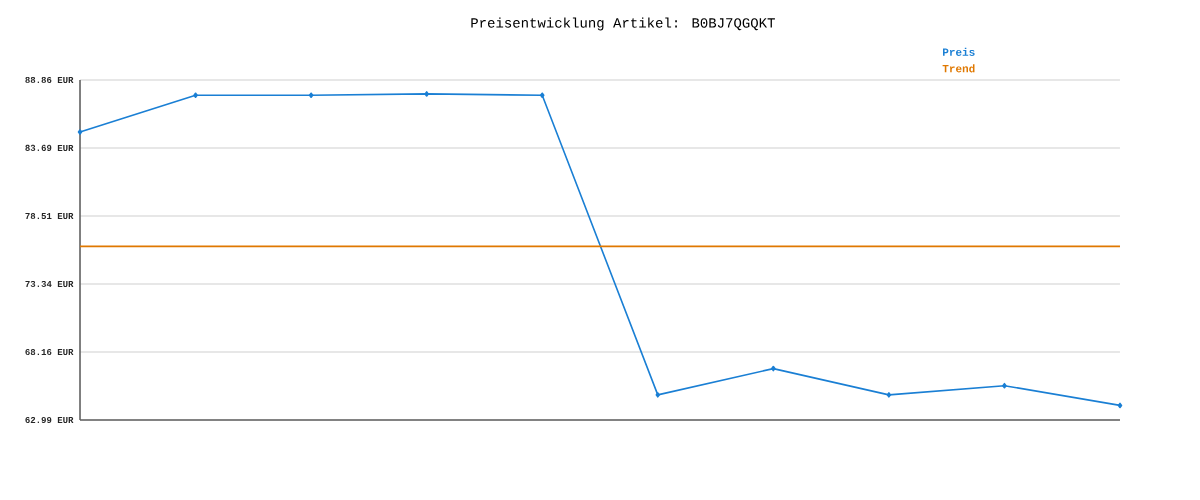 This screenshot has width=1200, height=500. What do you see at coordinates (49, 147) in the screenshot?
I see `y-tick-label: 83.69 EUR` at bounding box center [49, 147].